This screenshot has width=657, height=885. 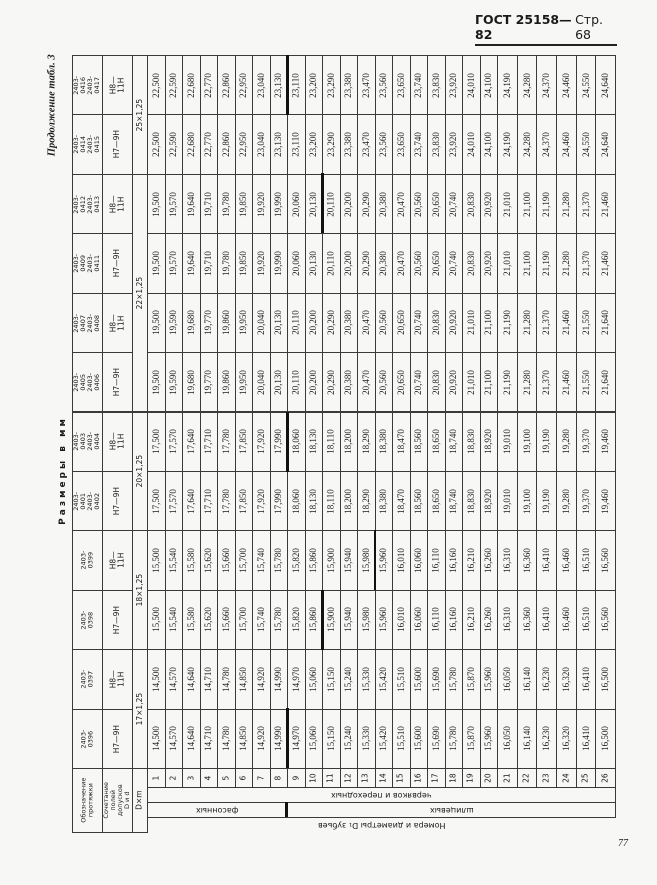 What do you see at coordinates (261, 778) in the screenshot?
I see `row-number: 7` at bounding box center [261, 778].